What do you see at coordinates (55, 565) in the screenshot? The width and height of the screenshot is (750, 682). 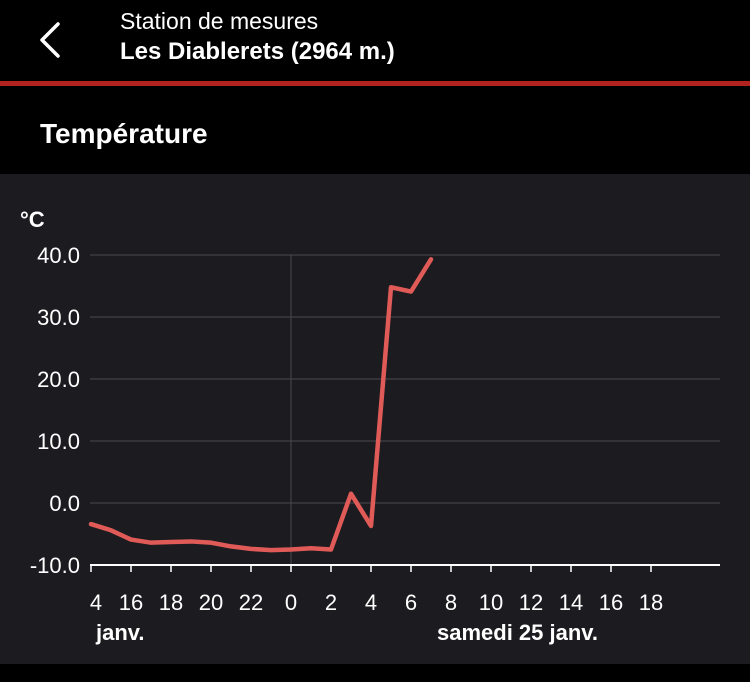 I see `y-tick-label: -10.0` at bounding box center [55, 565].